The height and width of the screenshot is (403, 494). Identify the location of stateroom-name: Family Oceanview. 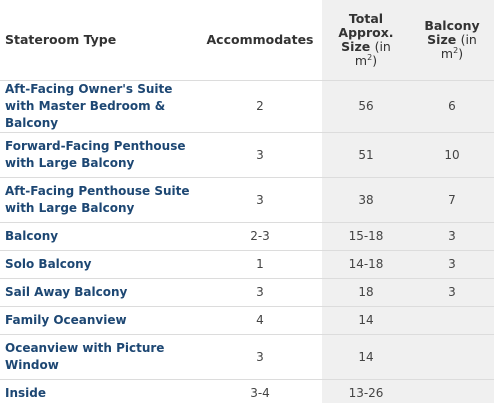
(99, 319).